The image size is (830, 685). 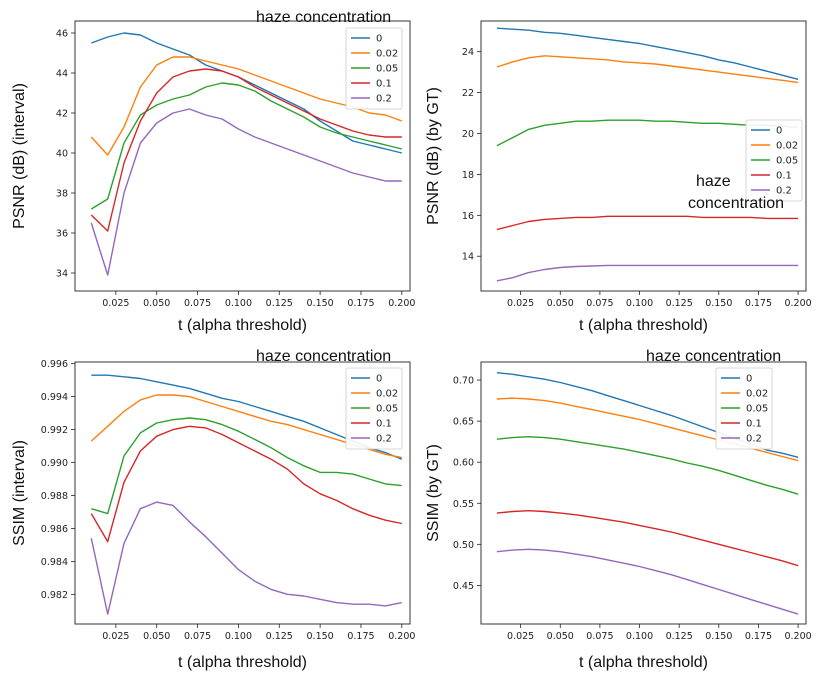 I want to click on annotation-haze-concentration: haze, so click(x=713, y=181).